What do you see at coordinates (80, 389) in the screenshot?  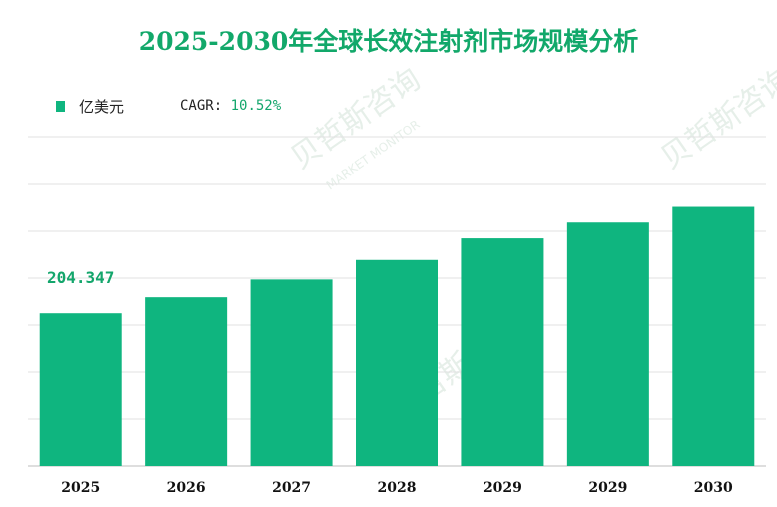 I see `bar-2025` at bounding box center [80, 389].